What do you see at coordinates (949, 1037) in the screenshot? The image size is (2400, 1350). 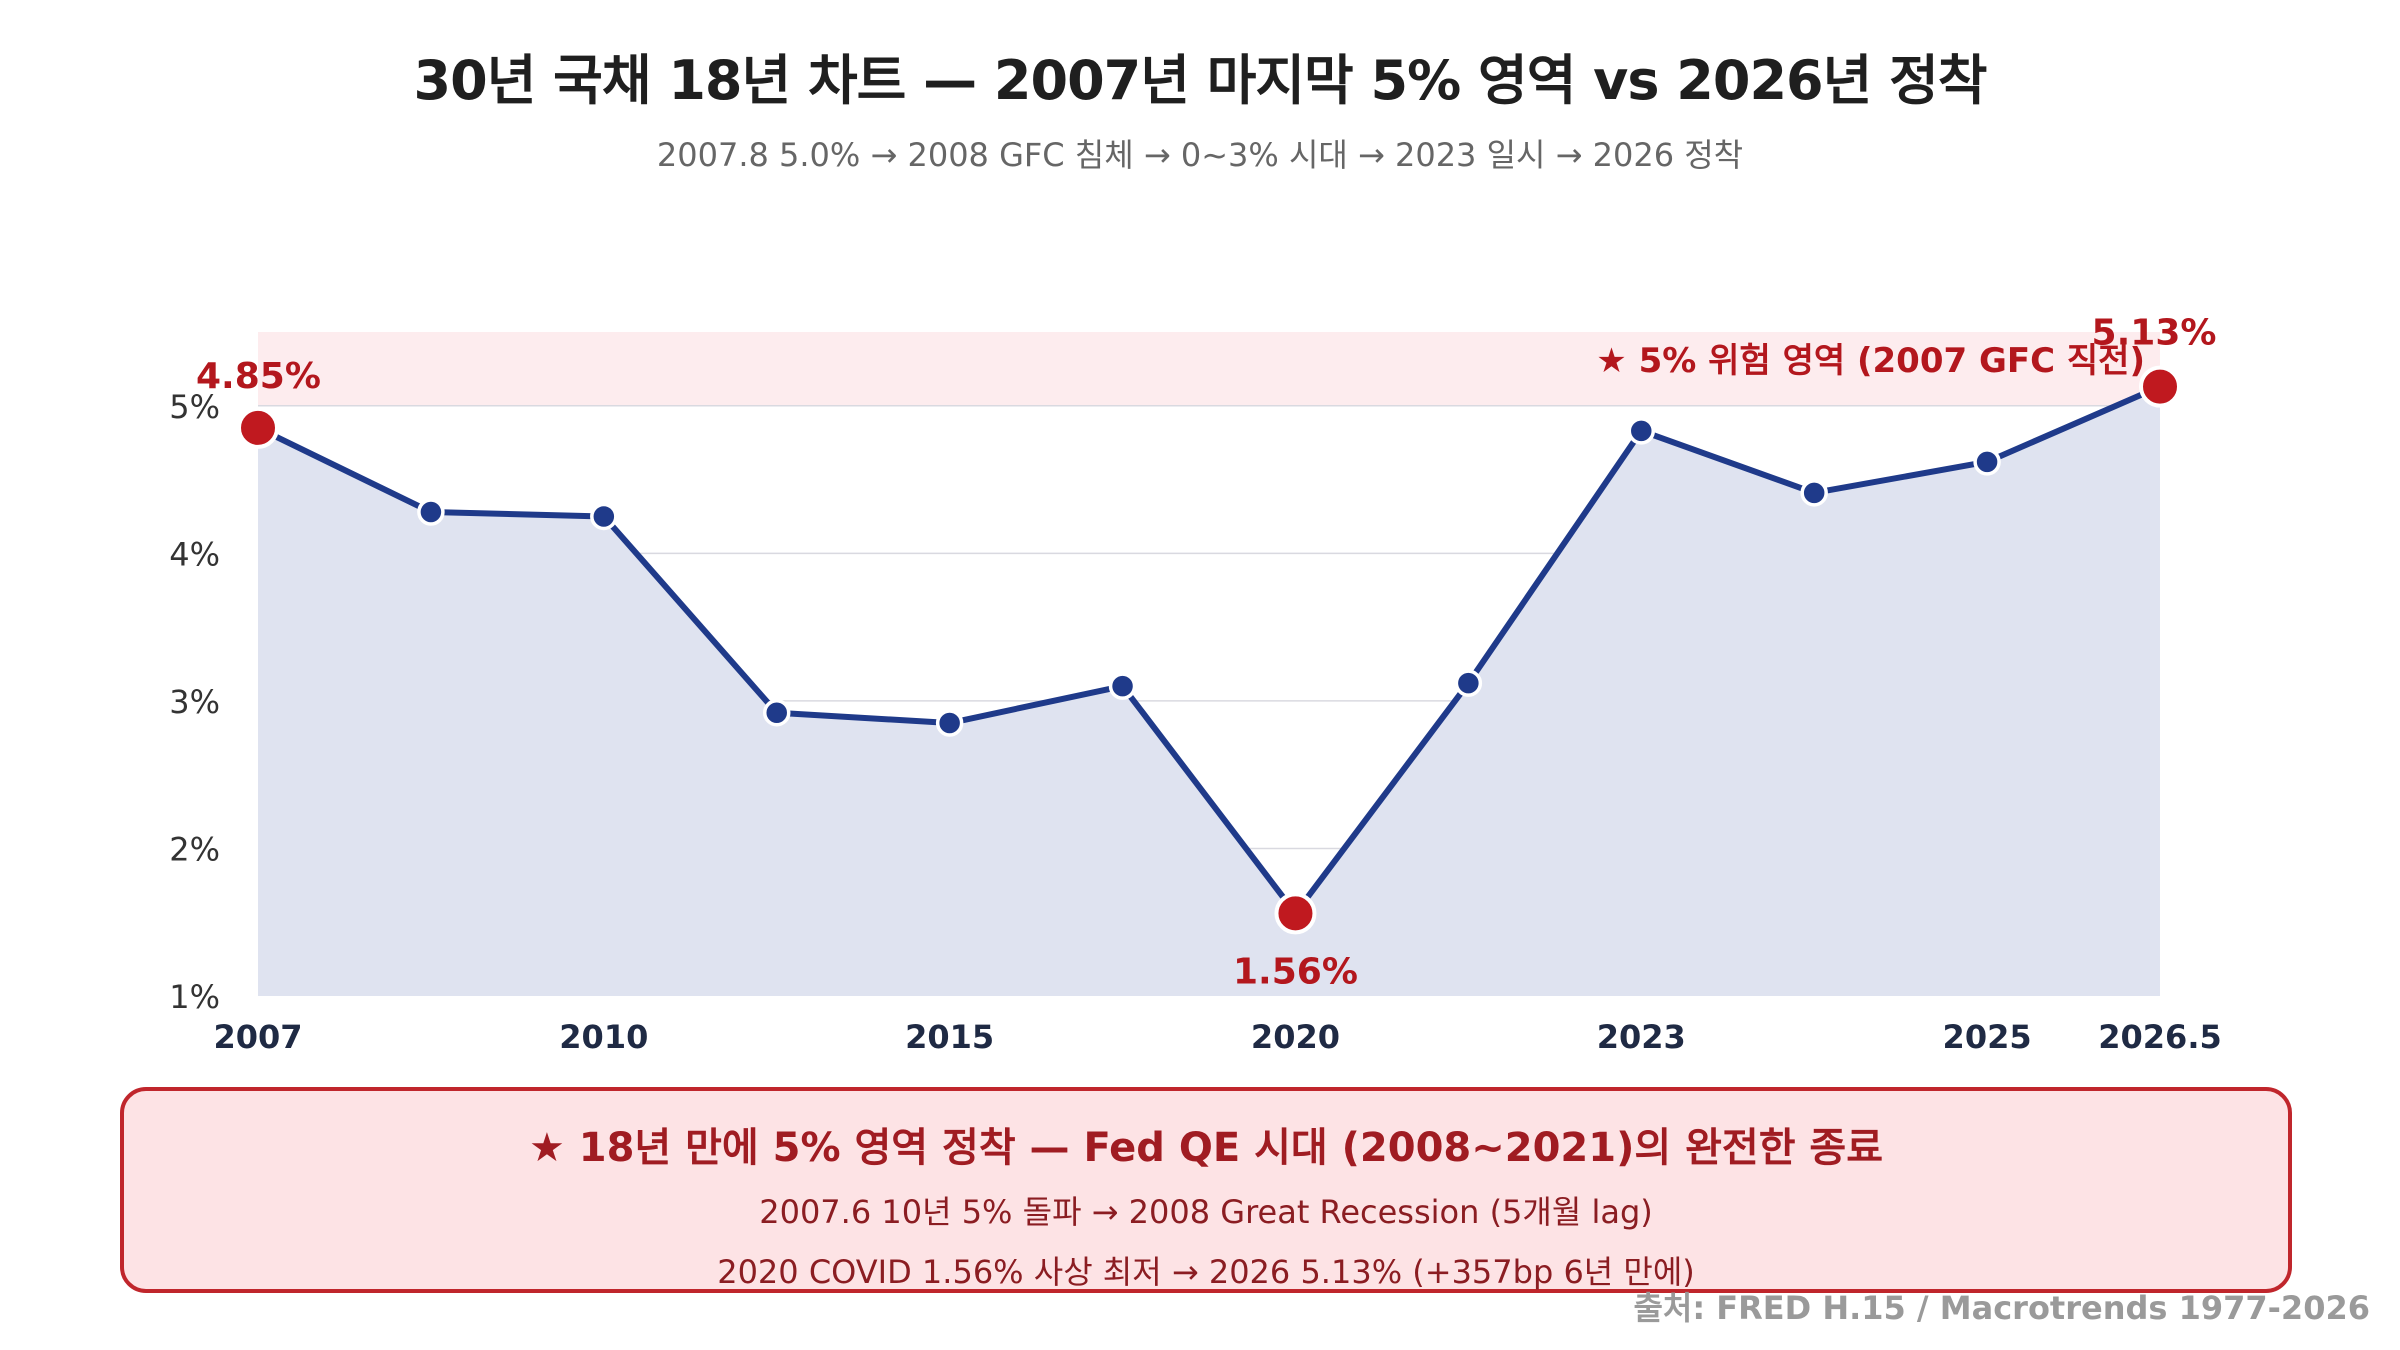 I see `x-tick-label: 2015` at bounding box center [949, 1037].